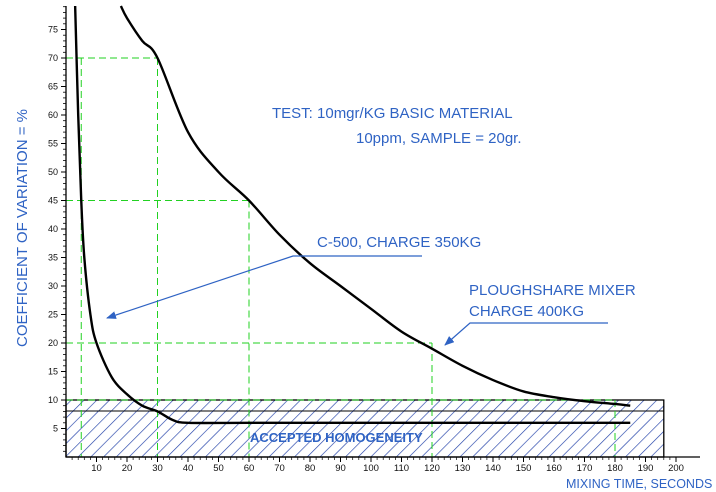 This screenshot has width=716, height=492. Describe the element at coordinates (463, 468) in the screenshot. I see `x-tick-label: 130` at that location.